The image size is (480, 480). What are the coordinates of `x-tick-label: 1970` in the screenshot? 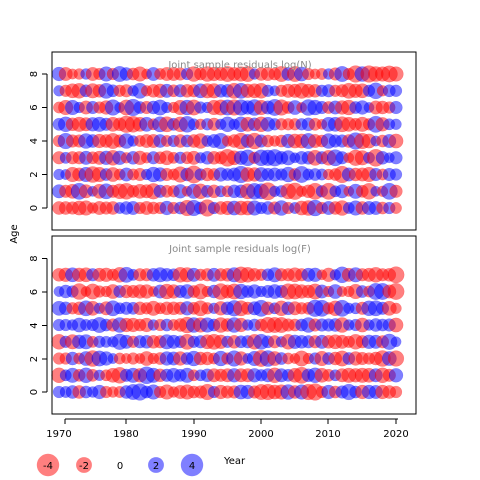 It's located at (58, 434).